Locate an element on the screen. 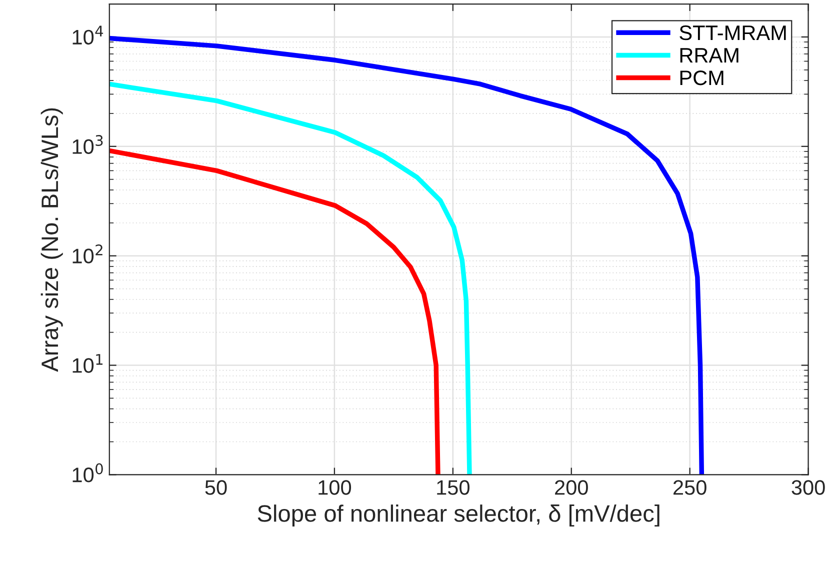 Image resolution: width=837 pixels, height=566 pixels. x-tick-label: 50 is located at coordinates (216, 487).